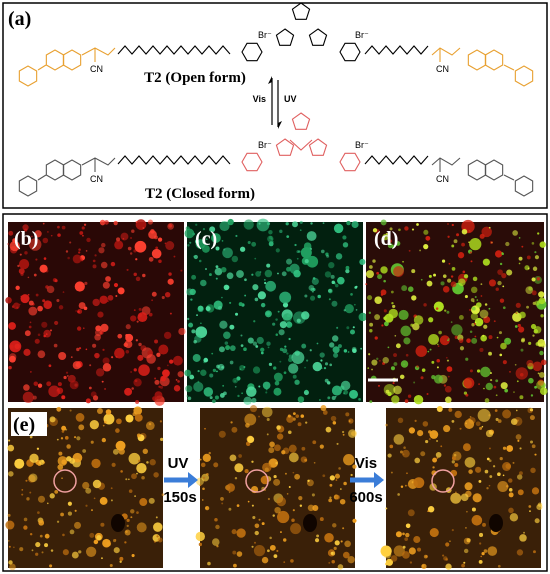 Image resolution: width=550 pixels, height=574 pixels. I want to click on bond, so click(42, 177).